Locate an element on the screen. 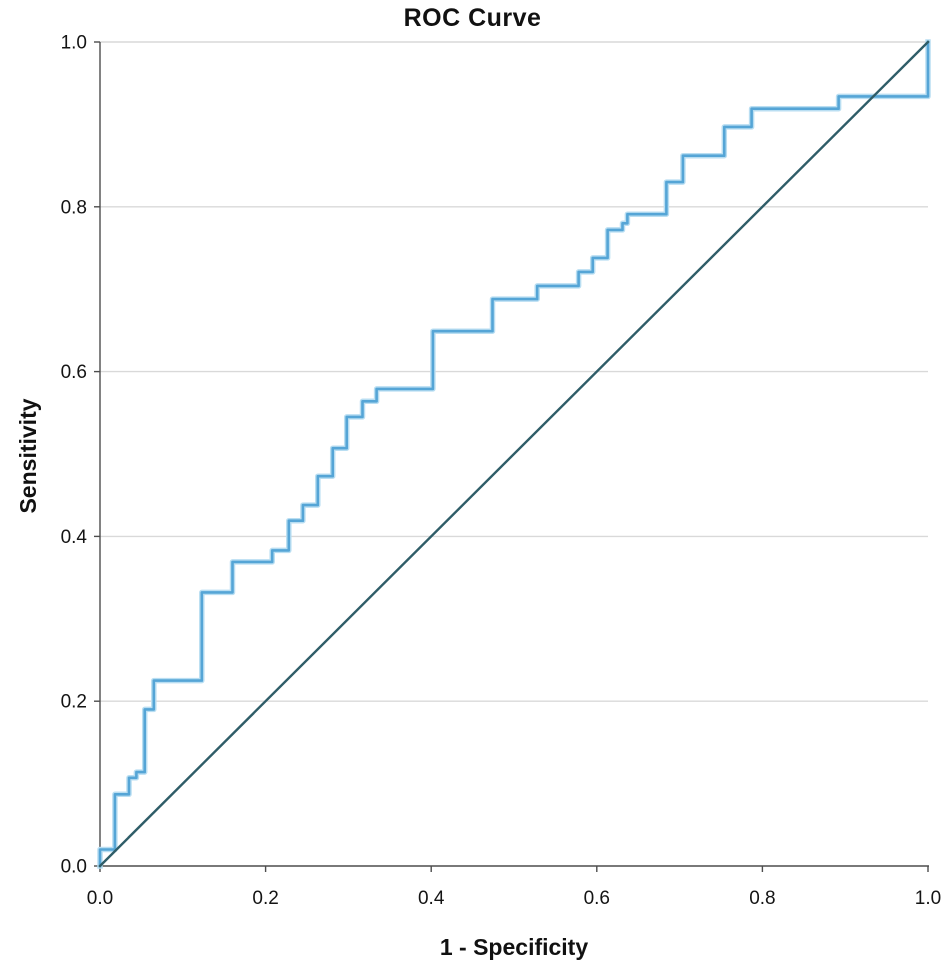 This screenshot has height=973, width=945. y-tick-label-0.4: 0.4 is located at coordinates (74, 537).